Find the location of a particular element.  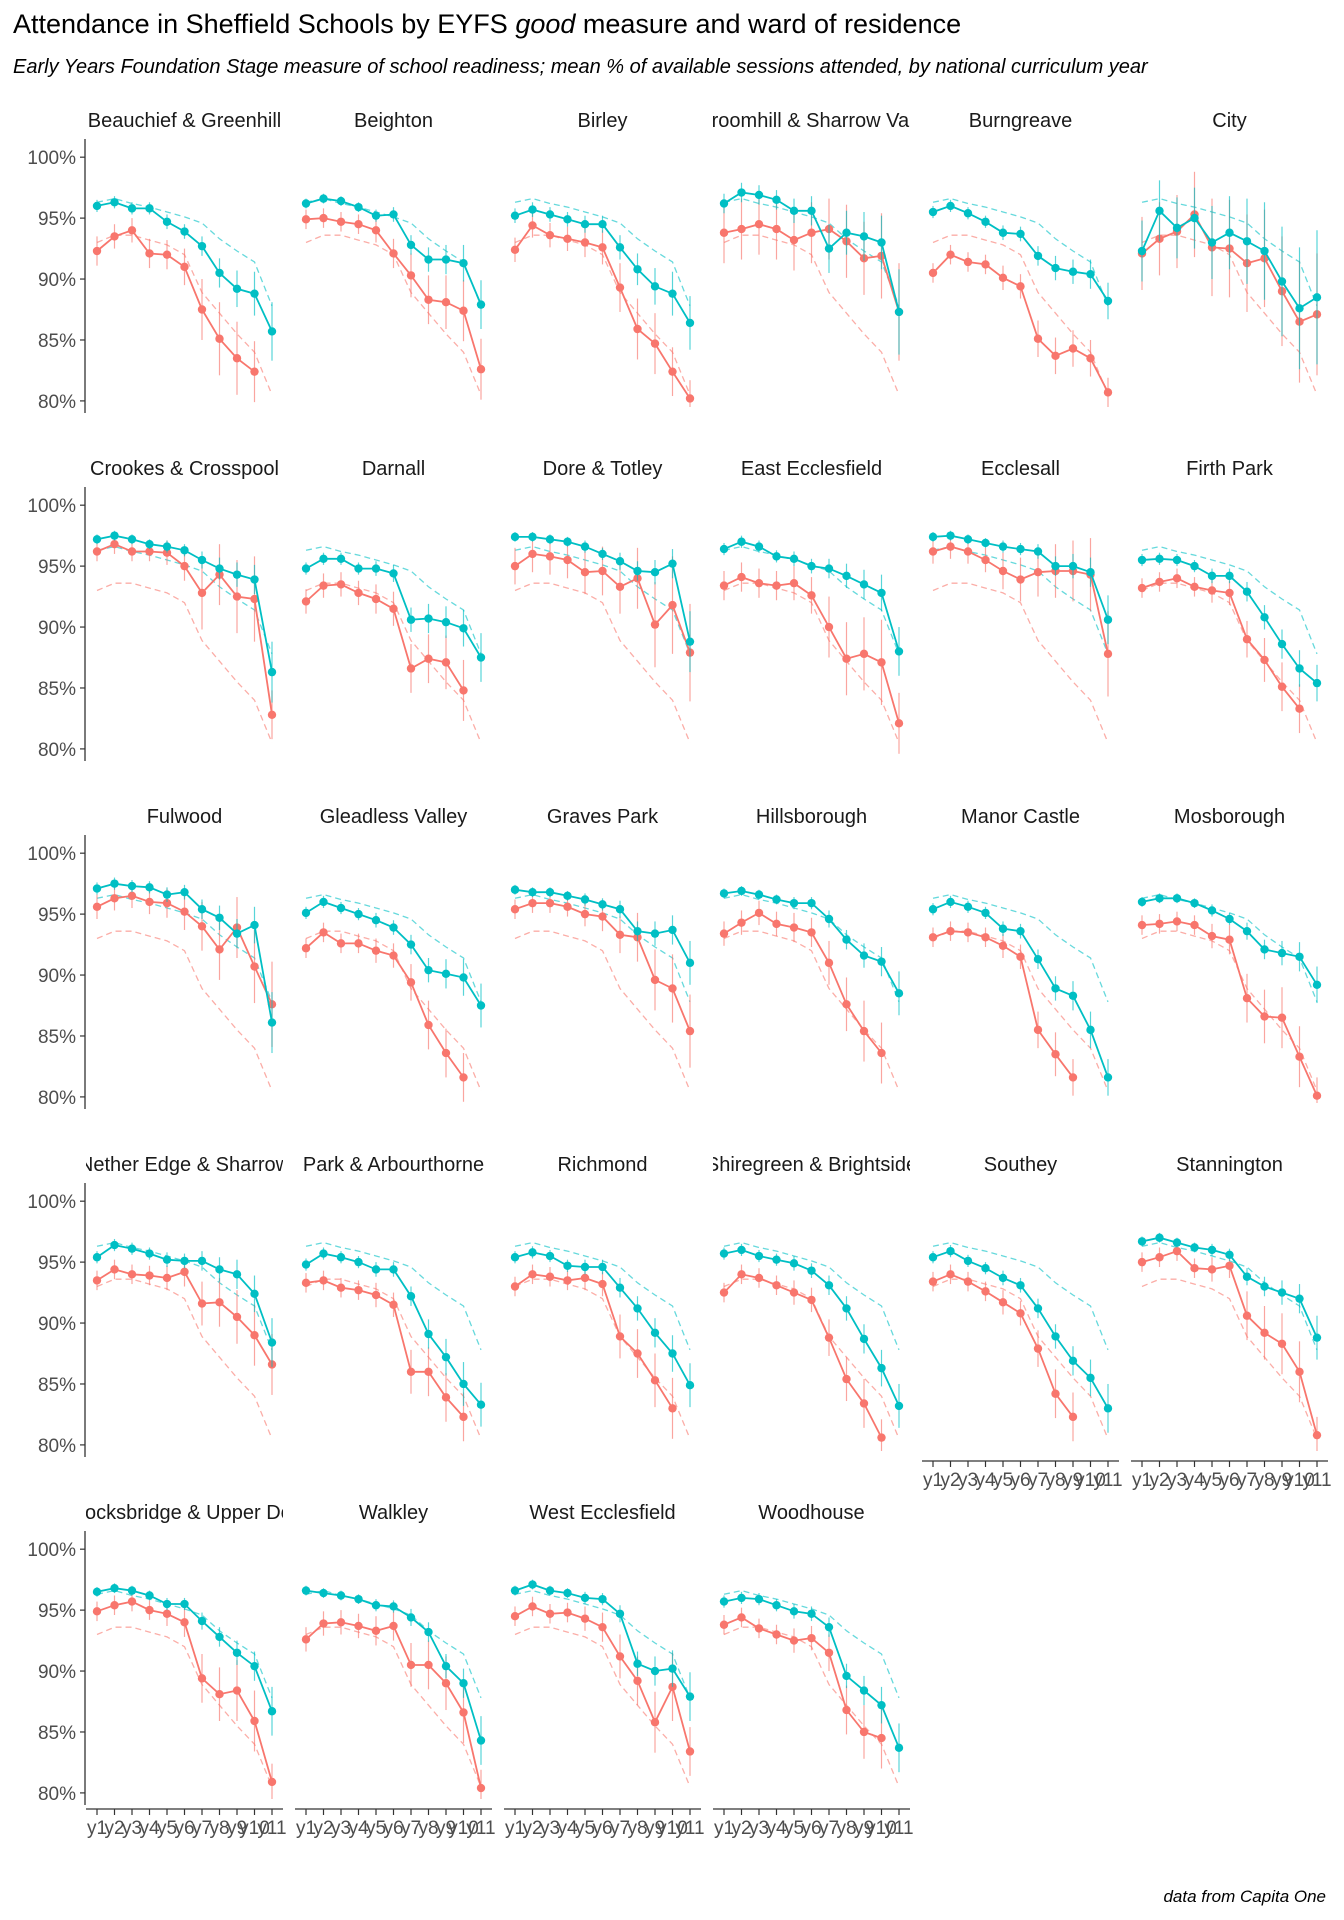

facet-panel: Darnall is located at coordinates (393, 601).